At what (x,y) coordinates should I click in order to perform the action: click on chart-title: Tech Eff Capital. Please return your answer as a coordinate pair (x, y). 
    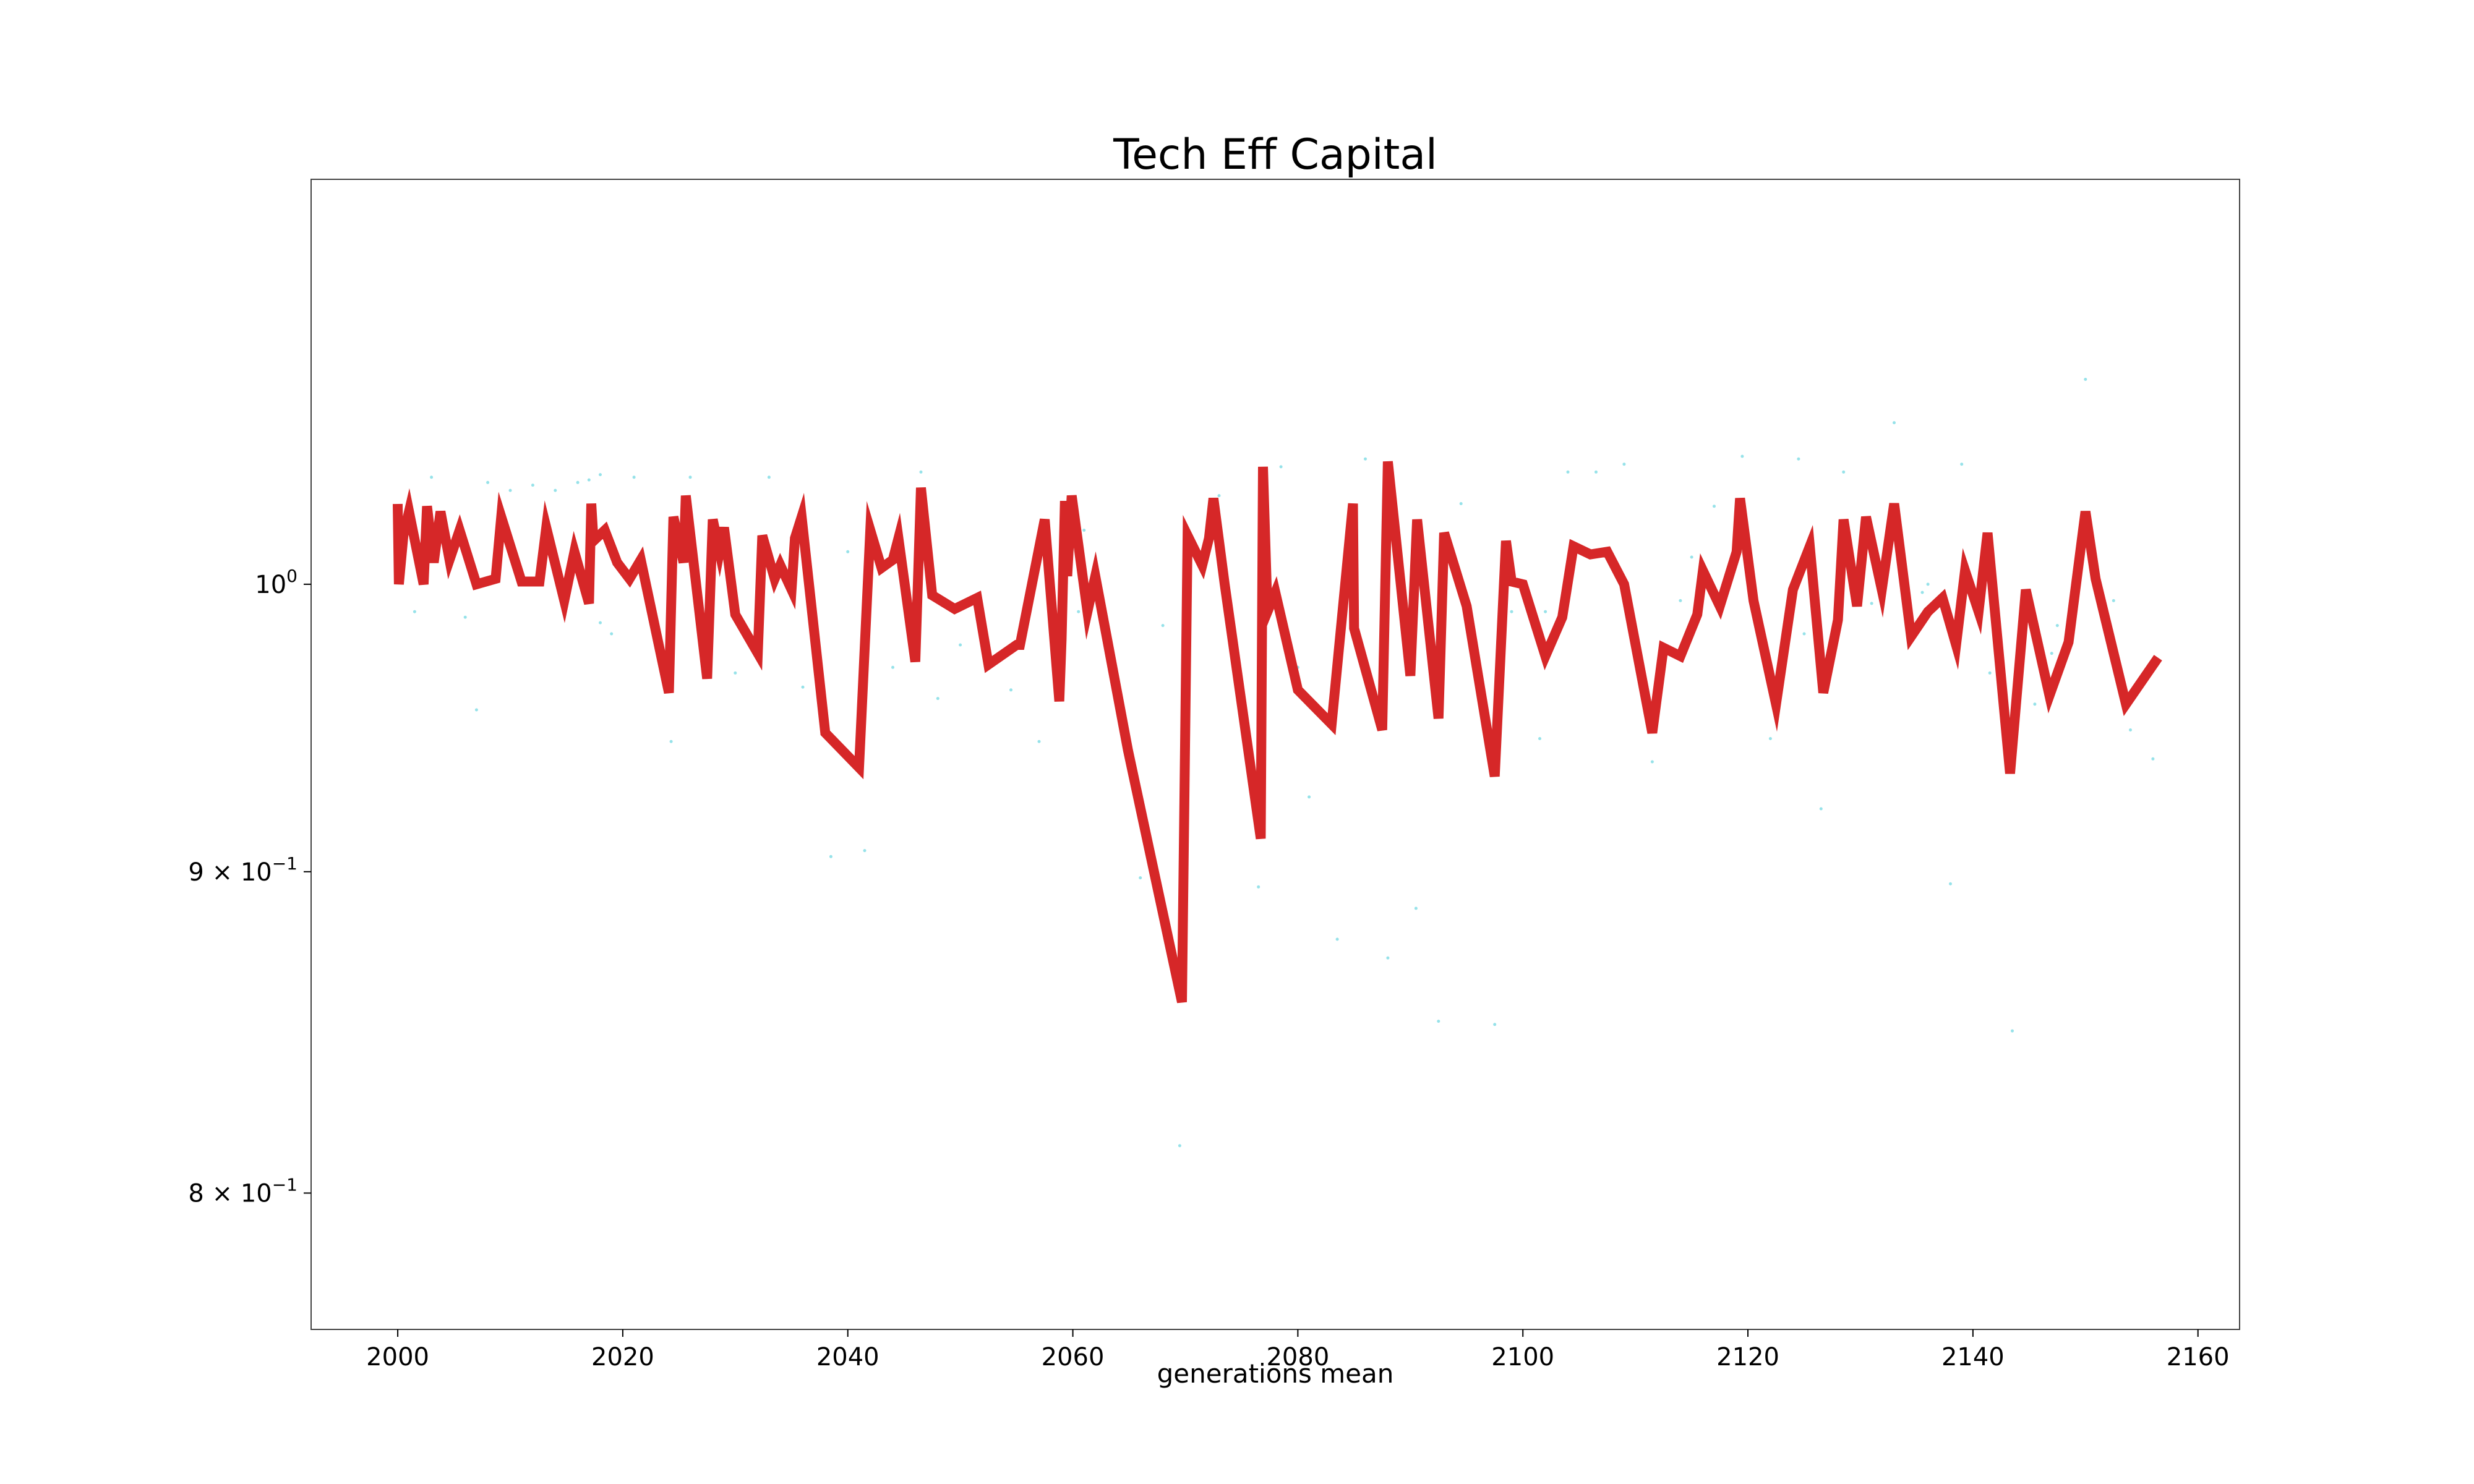
    Looking at the image, I should click on (1275, 154).